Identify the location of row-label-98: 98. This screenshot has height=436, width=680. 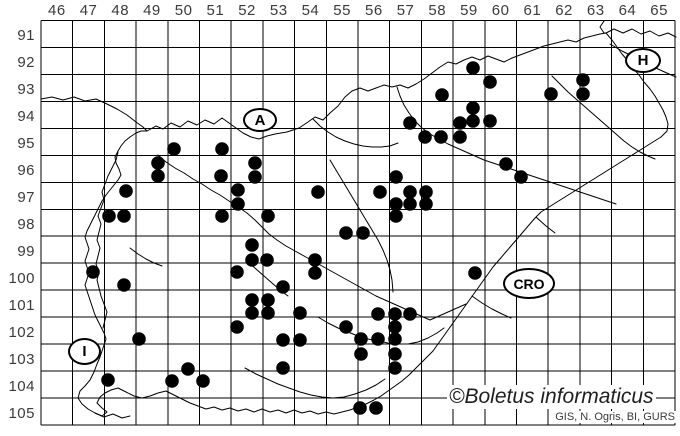
(26, 224).